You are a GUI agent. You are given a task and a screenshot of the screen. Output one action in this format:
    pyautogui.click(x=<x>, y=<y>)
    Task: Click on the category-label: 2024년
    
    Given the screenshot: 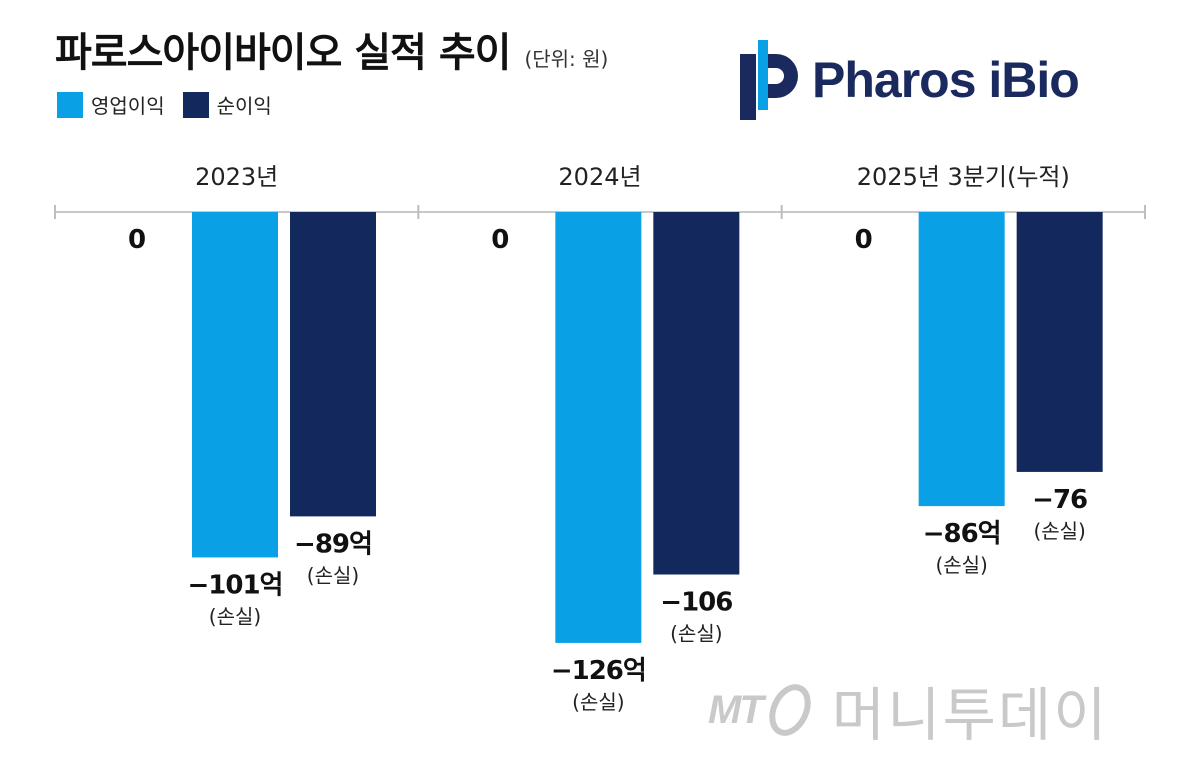 What is the action you would take?
    pyautogui.click(x=599, y=177)
    